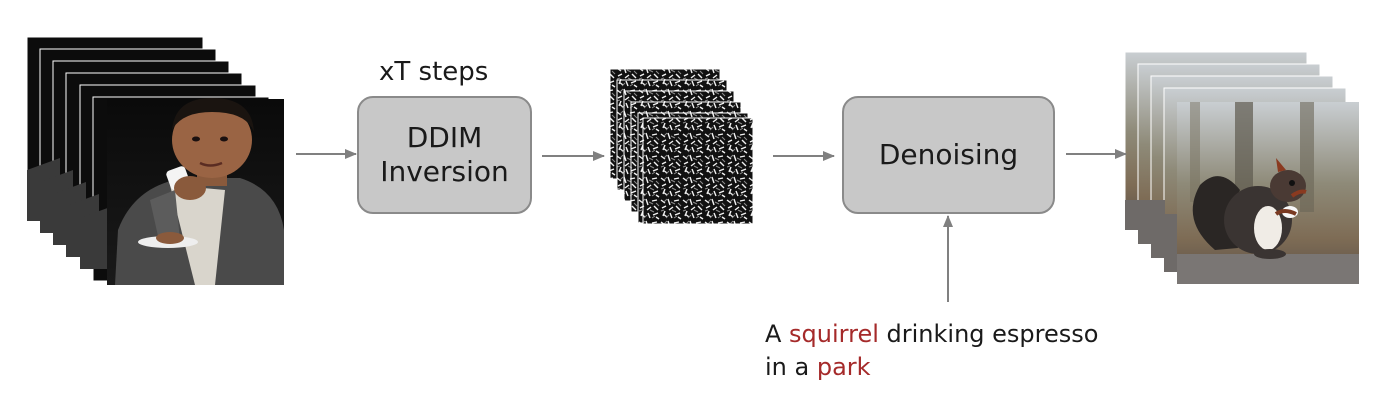 The image size is (1394, 408). Describe the element at coordinates (681, 146) in the screenshot. I see `noise-frames-stack` at that location.